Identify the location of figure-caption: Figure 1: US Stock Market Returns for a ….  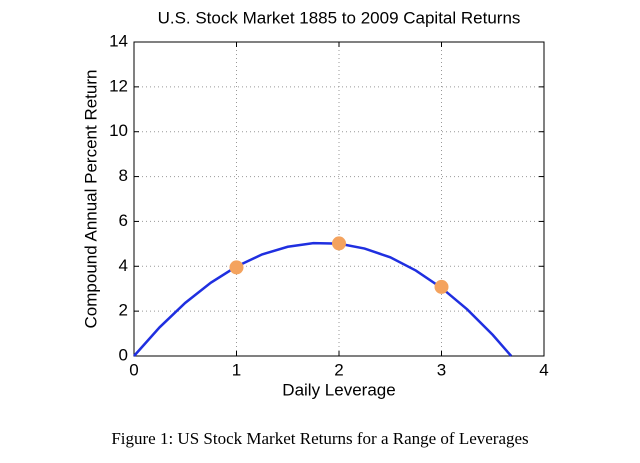
(319, 438).